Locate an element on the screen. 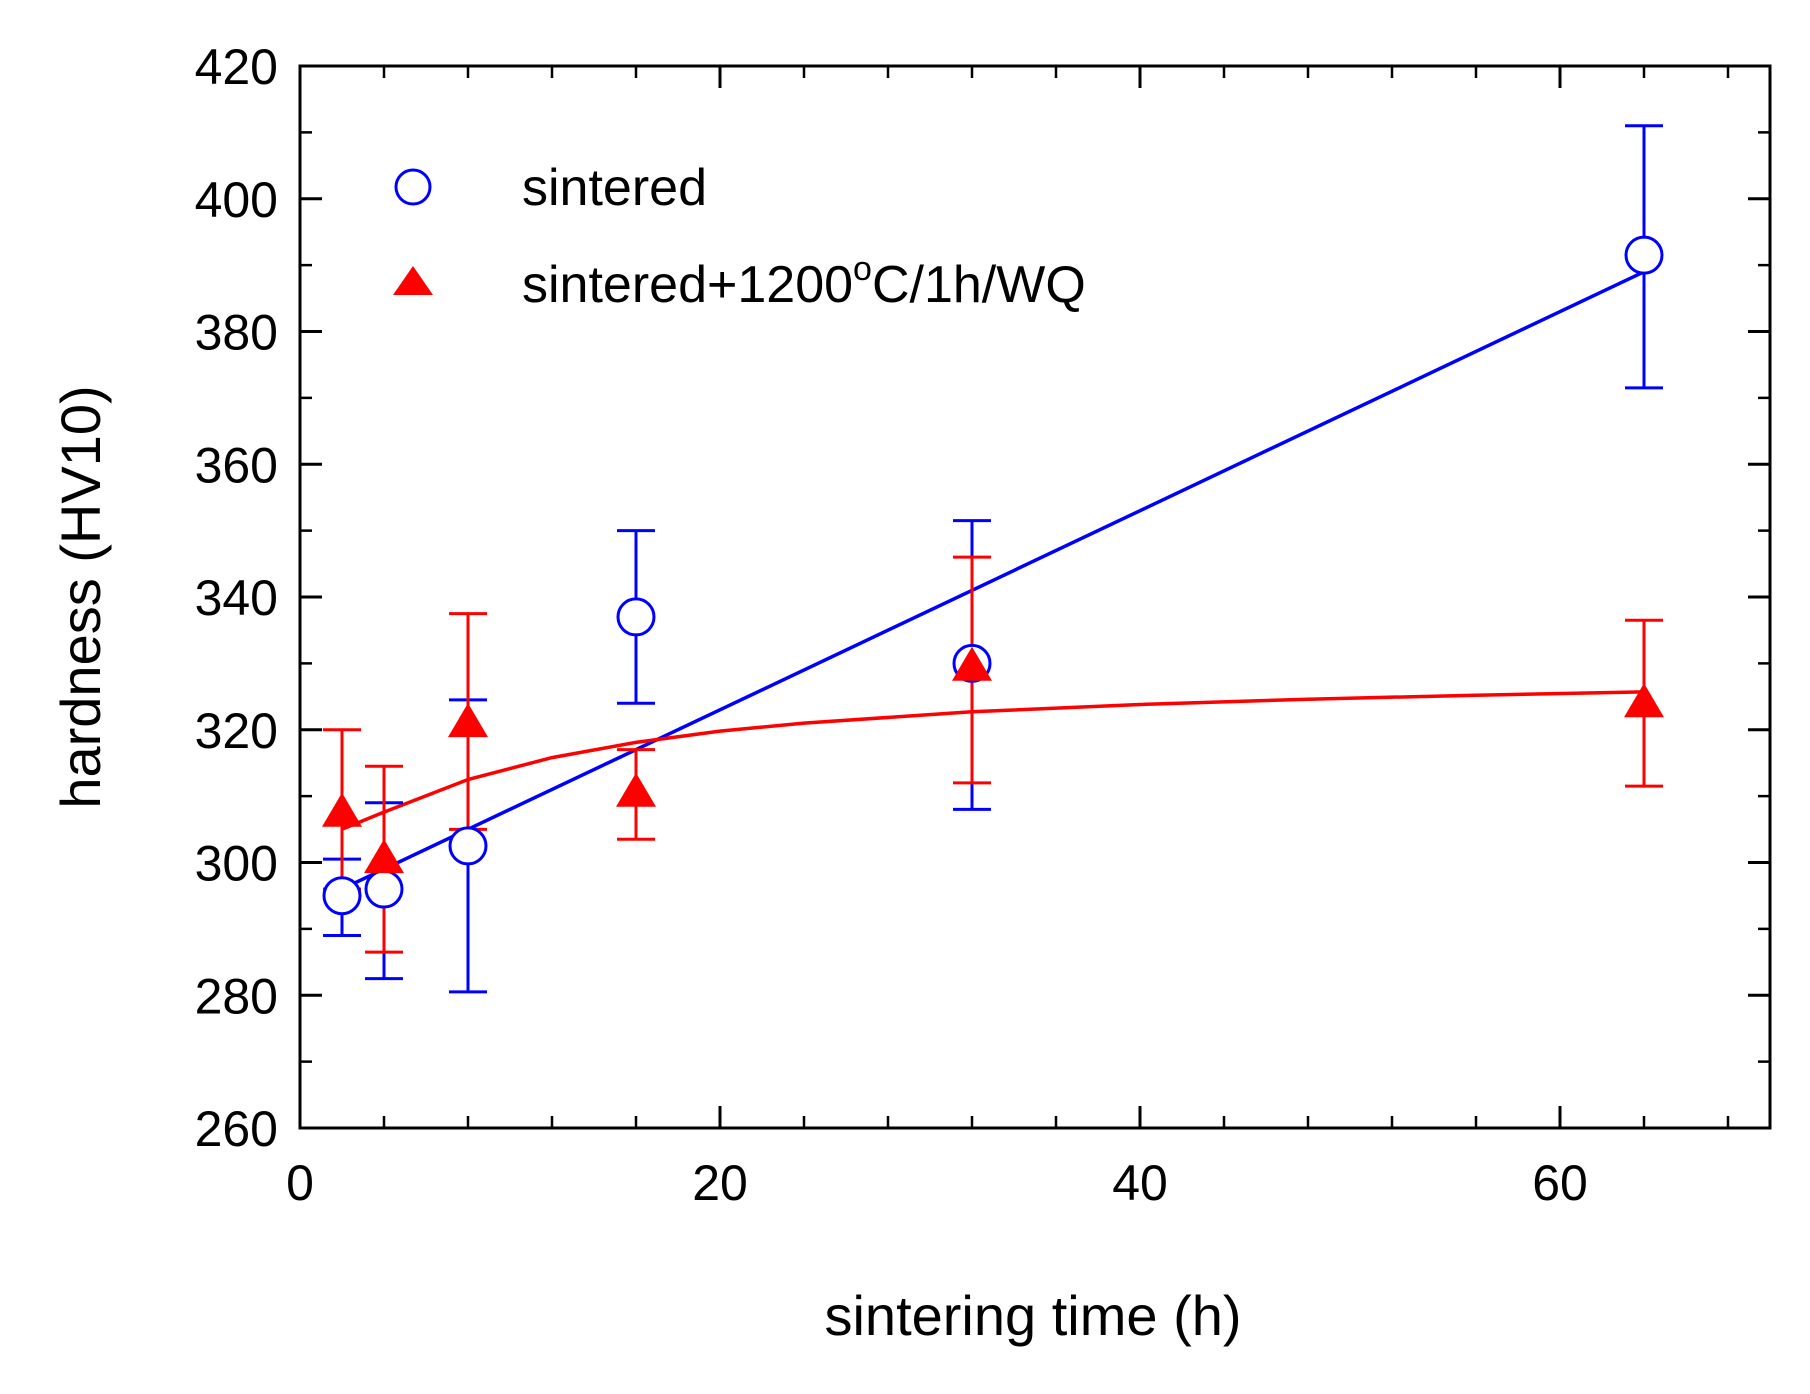 This screenshot has height=1394, width=1810. y-tick-label: 260 is located at coordinates (236, 1129).